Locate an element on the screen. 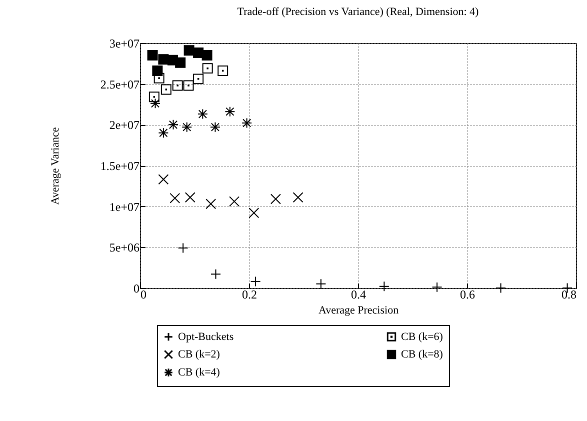  y-tick-label: 2e+07 is located at coordinates (124, 125).